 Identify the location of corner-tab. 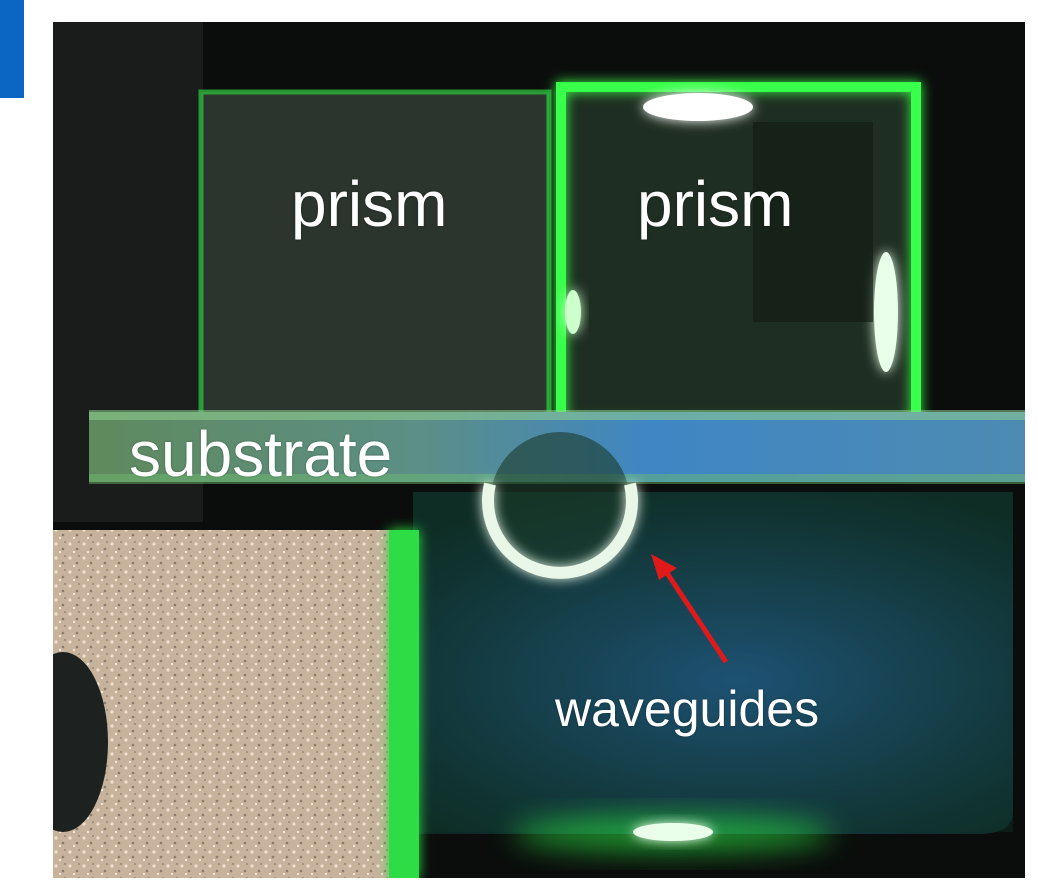
(12, 49).